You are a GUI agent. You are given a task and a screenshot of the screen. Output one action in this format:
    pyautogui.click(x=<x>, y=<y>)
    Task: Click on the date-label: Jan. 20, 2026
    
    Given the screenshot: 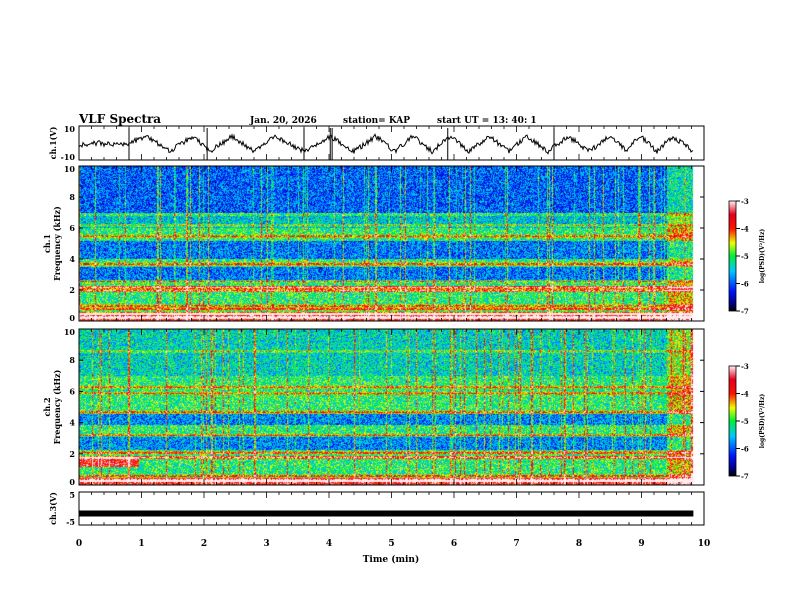 What is the action you would take?
    pyautogui.click(x=283, y=121)
    